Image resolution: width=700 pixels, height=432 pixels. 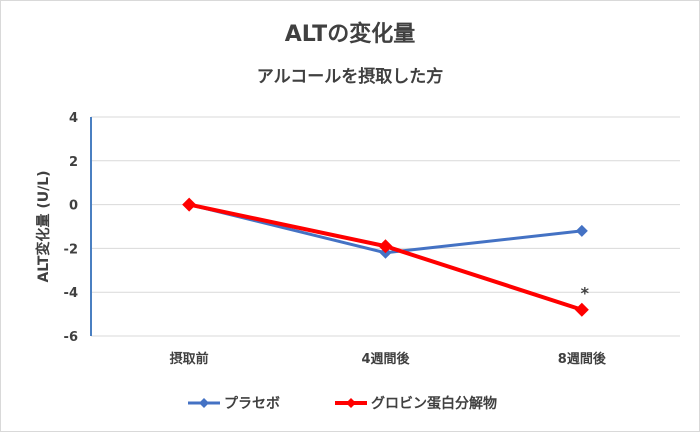 I want to click on legend-label: グロビン蛋白分解物, so click(x=434, y=403).